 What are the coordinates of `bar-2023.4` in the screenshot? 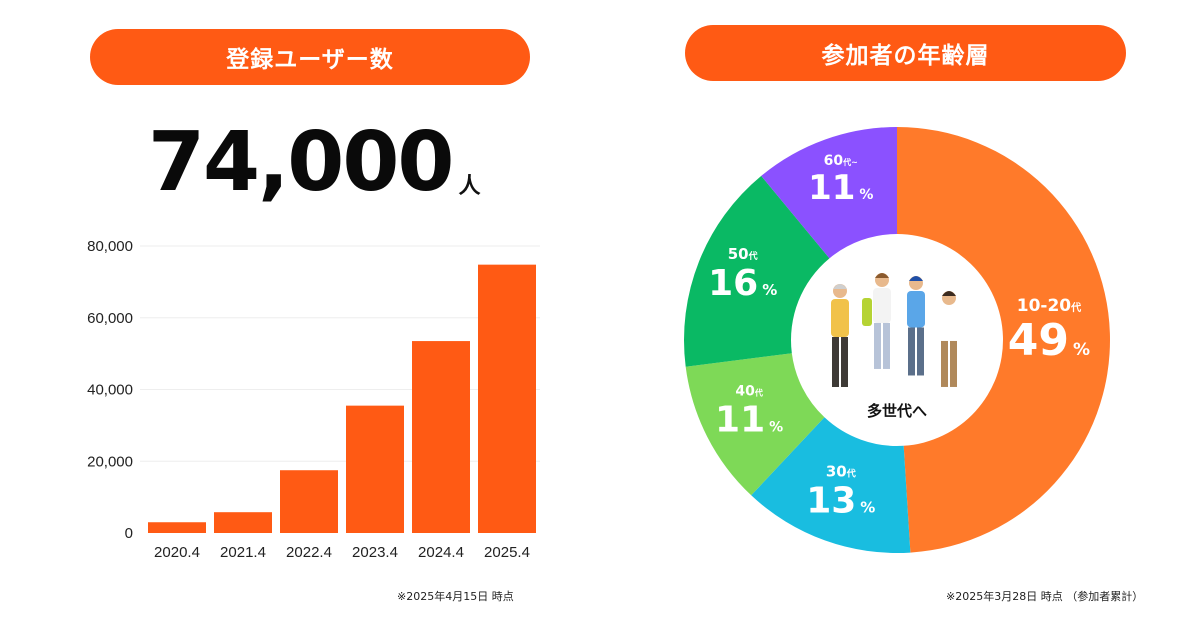 It's located at (375, 469).